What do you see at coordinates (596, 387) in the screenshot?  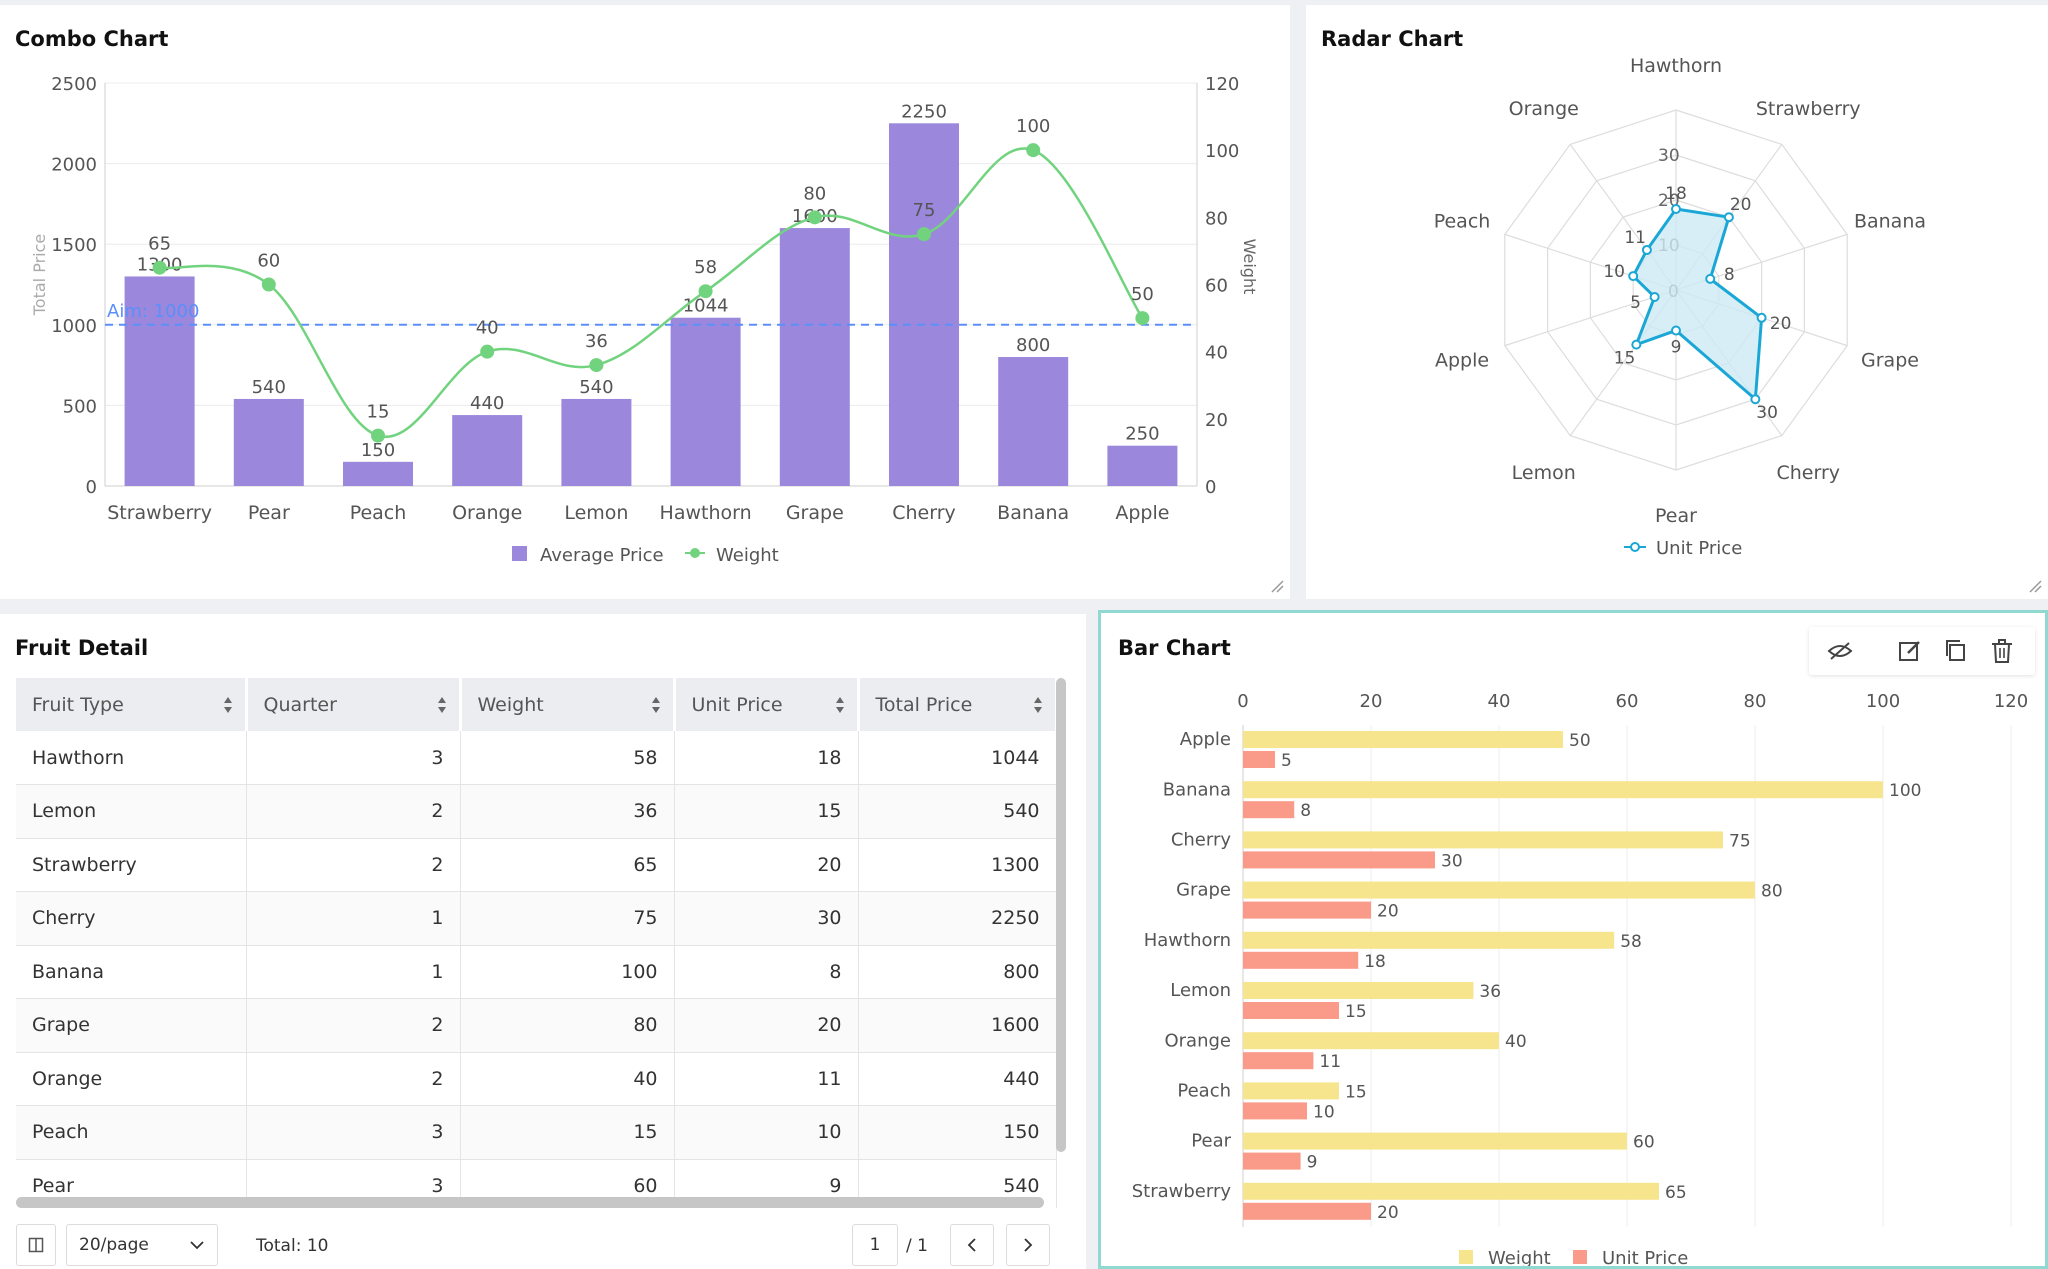 I see `bar-data-label: 540` at bounding box center [596, 387].